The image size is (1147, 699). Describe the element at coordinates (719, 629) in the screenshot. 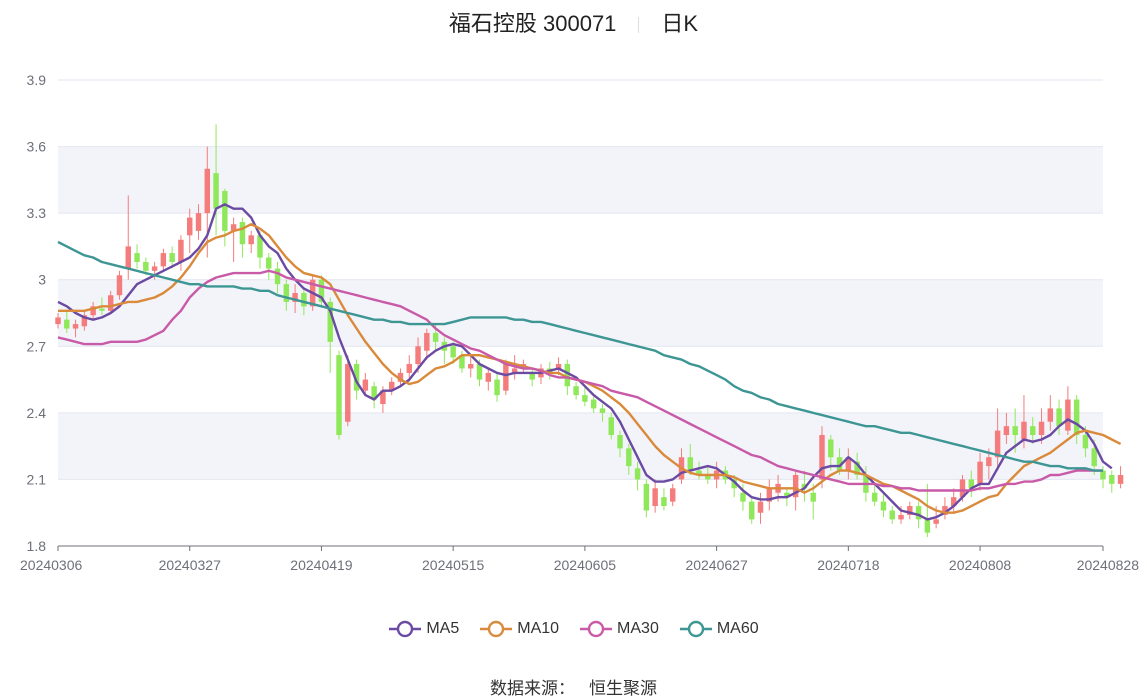

I see `legend-item-ma60: MA60` at that location.